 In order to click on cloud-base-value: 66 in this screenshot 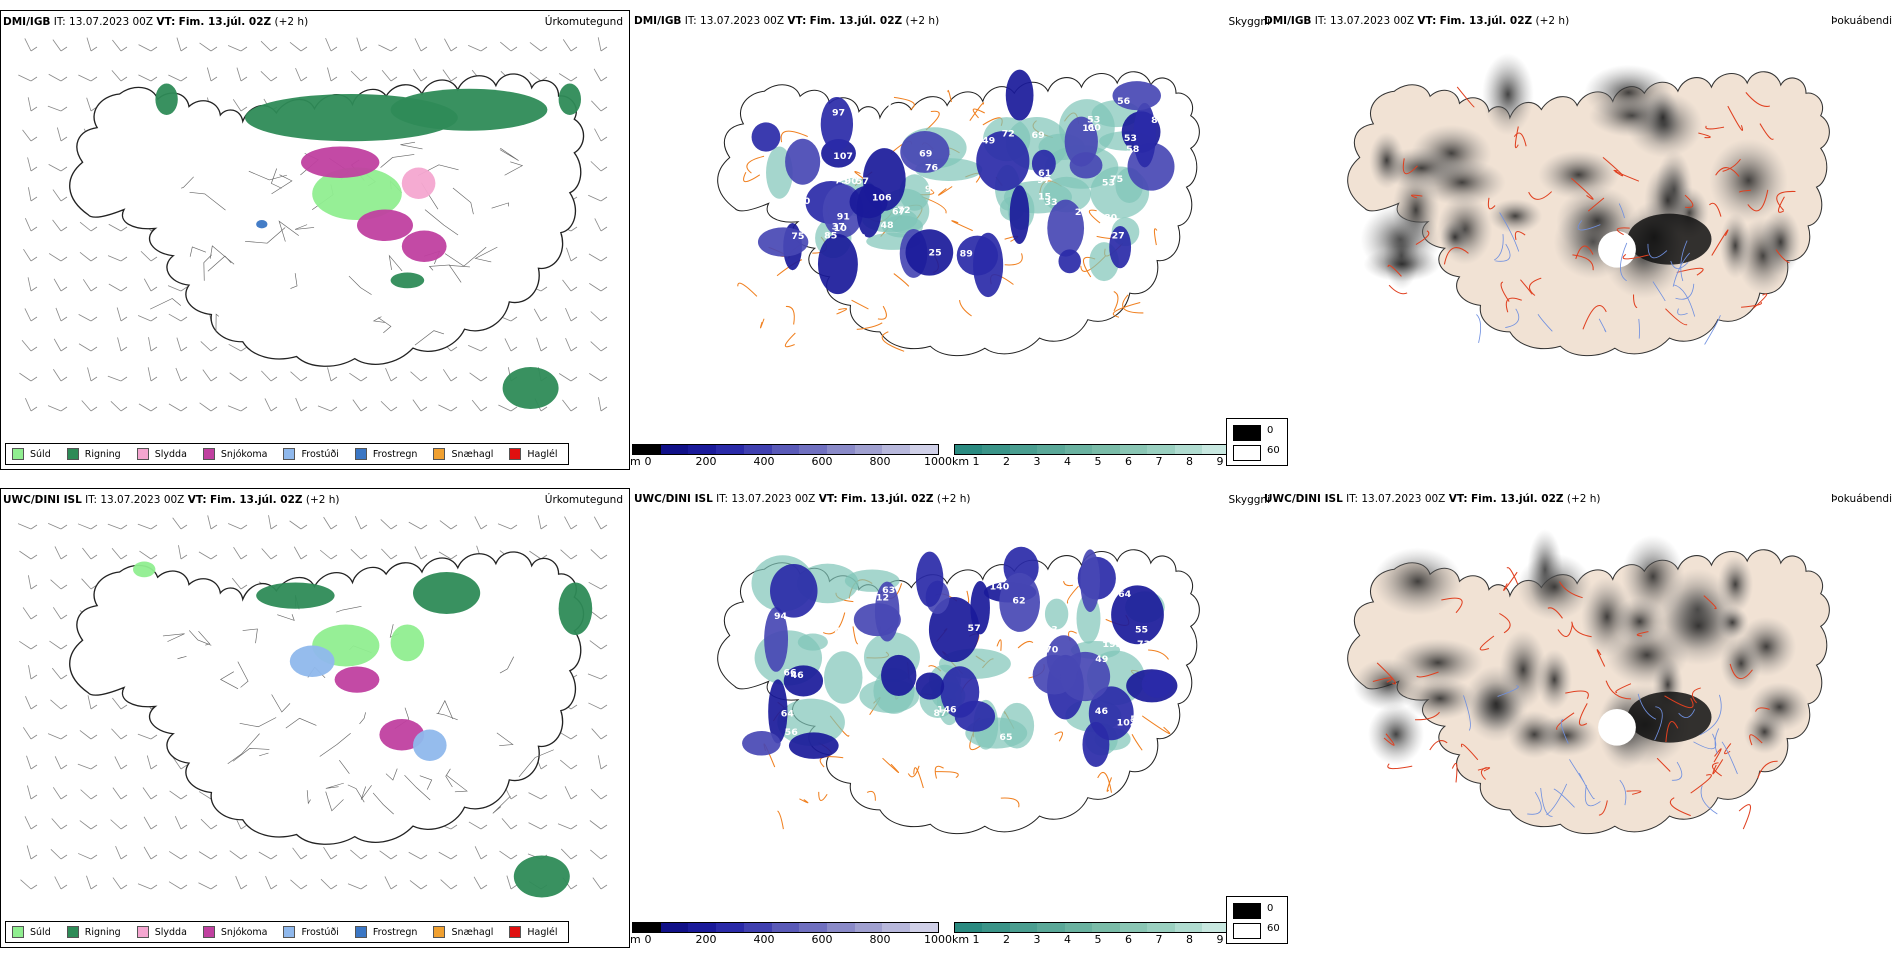, I will do `click(789, 673)`.